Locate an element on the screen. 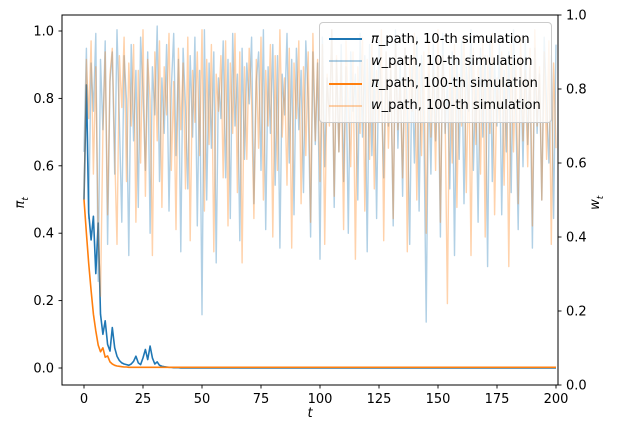  y-tick-label-right: 0.6 is located at coordinates (576, 164).